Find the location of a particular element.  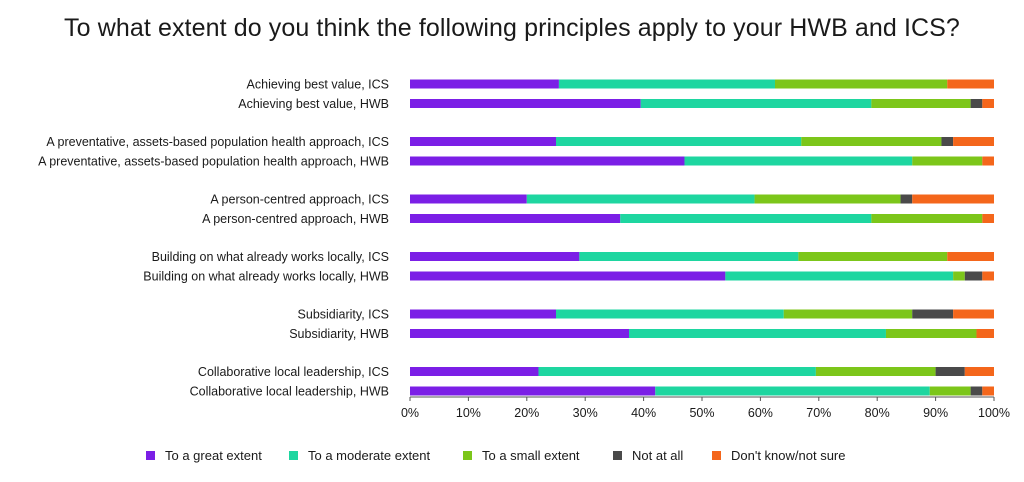

legend-label: Not at all is located at coordinates (657, 455).